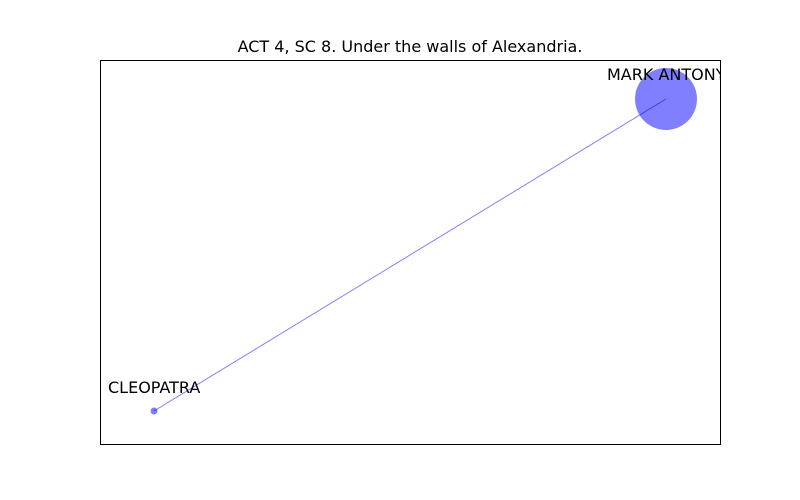 This screenshot has width=800, height=500. Describe the element at coordinates (154, 387) in the screenshot. I see `node-label-cleopatra: CLEOPATRA` at that location.